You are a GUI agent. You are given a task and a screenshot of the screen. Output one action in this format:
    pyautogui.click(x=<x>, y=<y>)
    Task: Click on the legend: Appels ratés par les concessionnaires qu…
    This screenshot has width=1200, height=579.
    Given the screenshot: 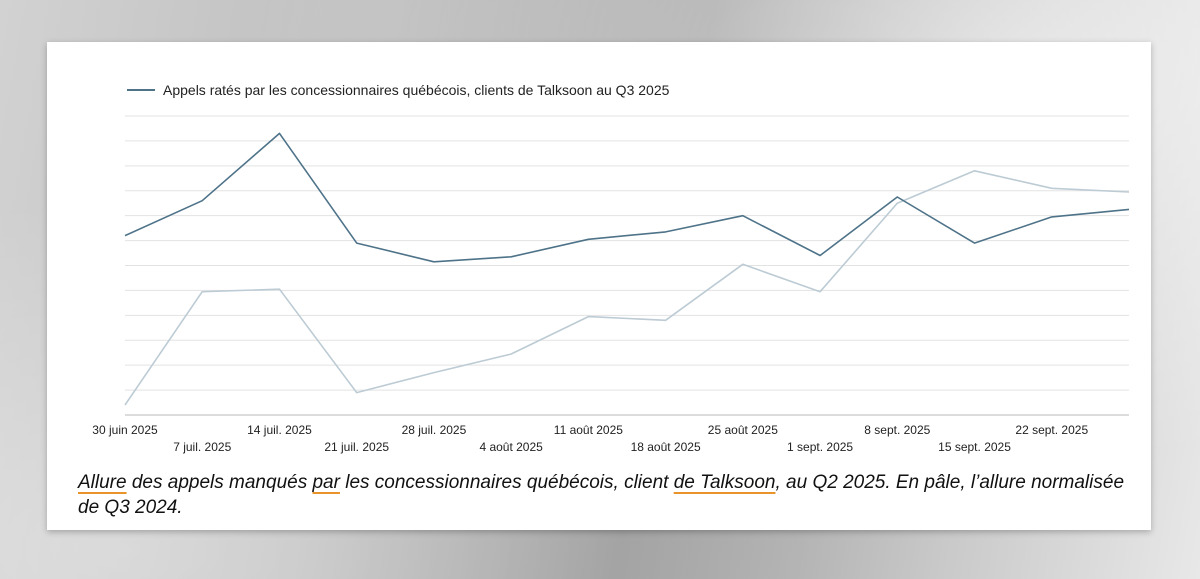 What is the action you would take?
    pyautogui.click(x=398, y=90)
    